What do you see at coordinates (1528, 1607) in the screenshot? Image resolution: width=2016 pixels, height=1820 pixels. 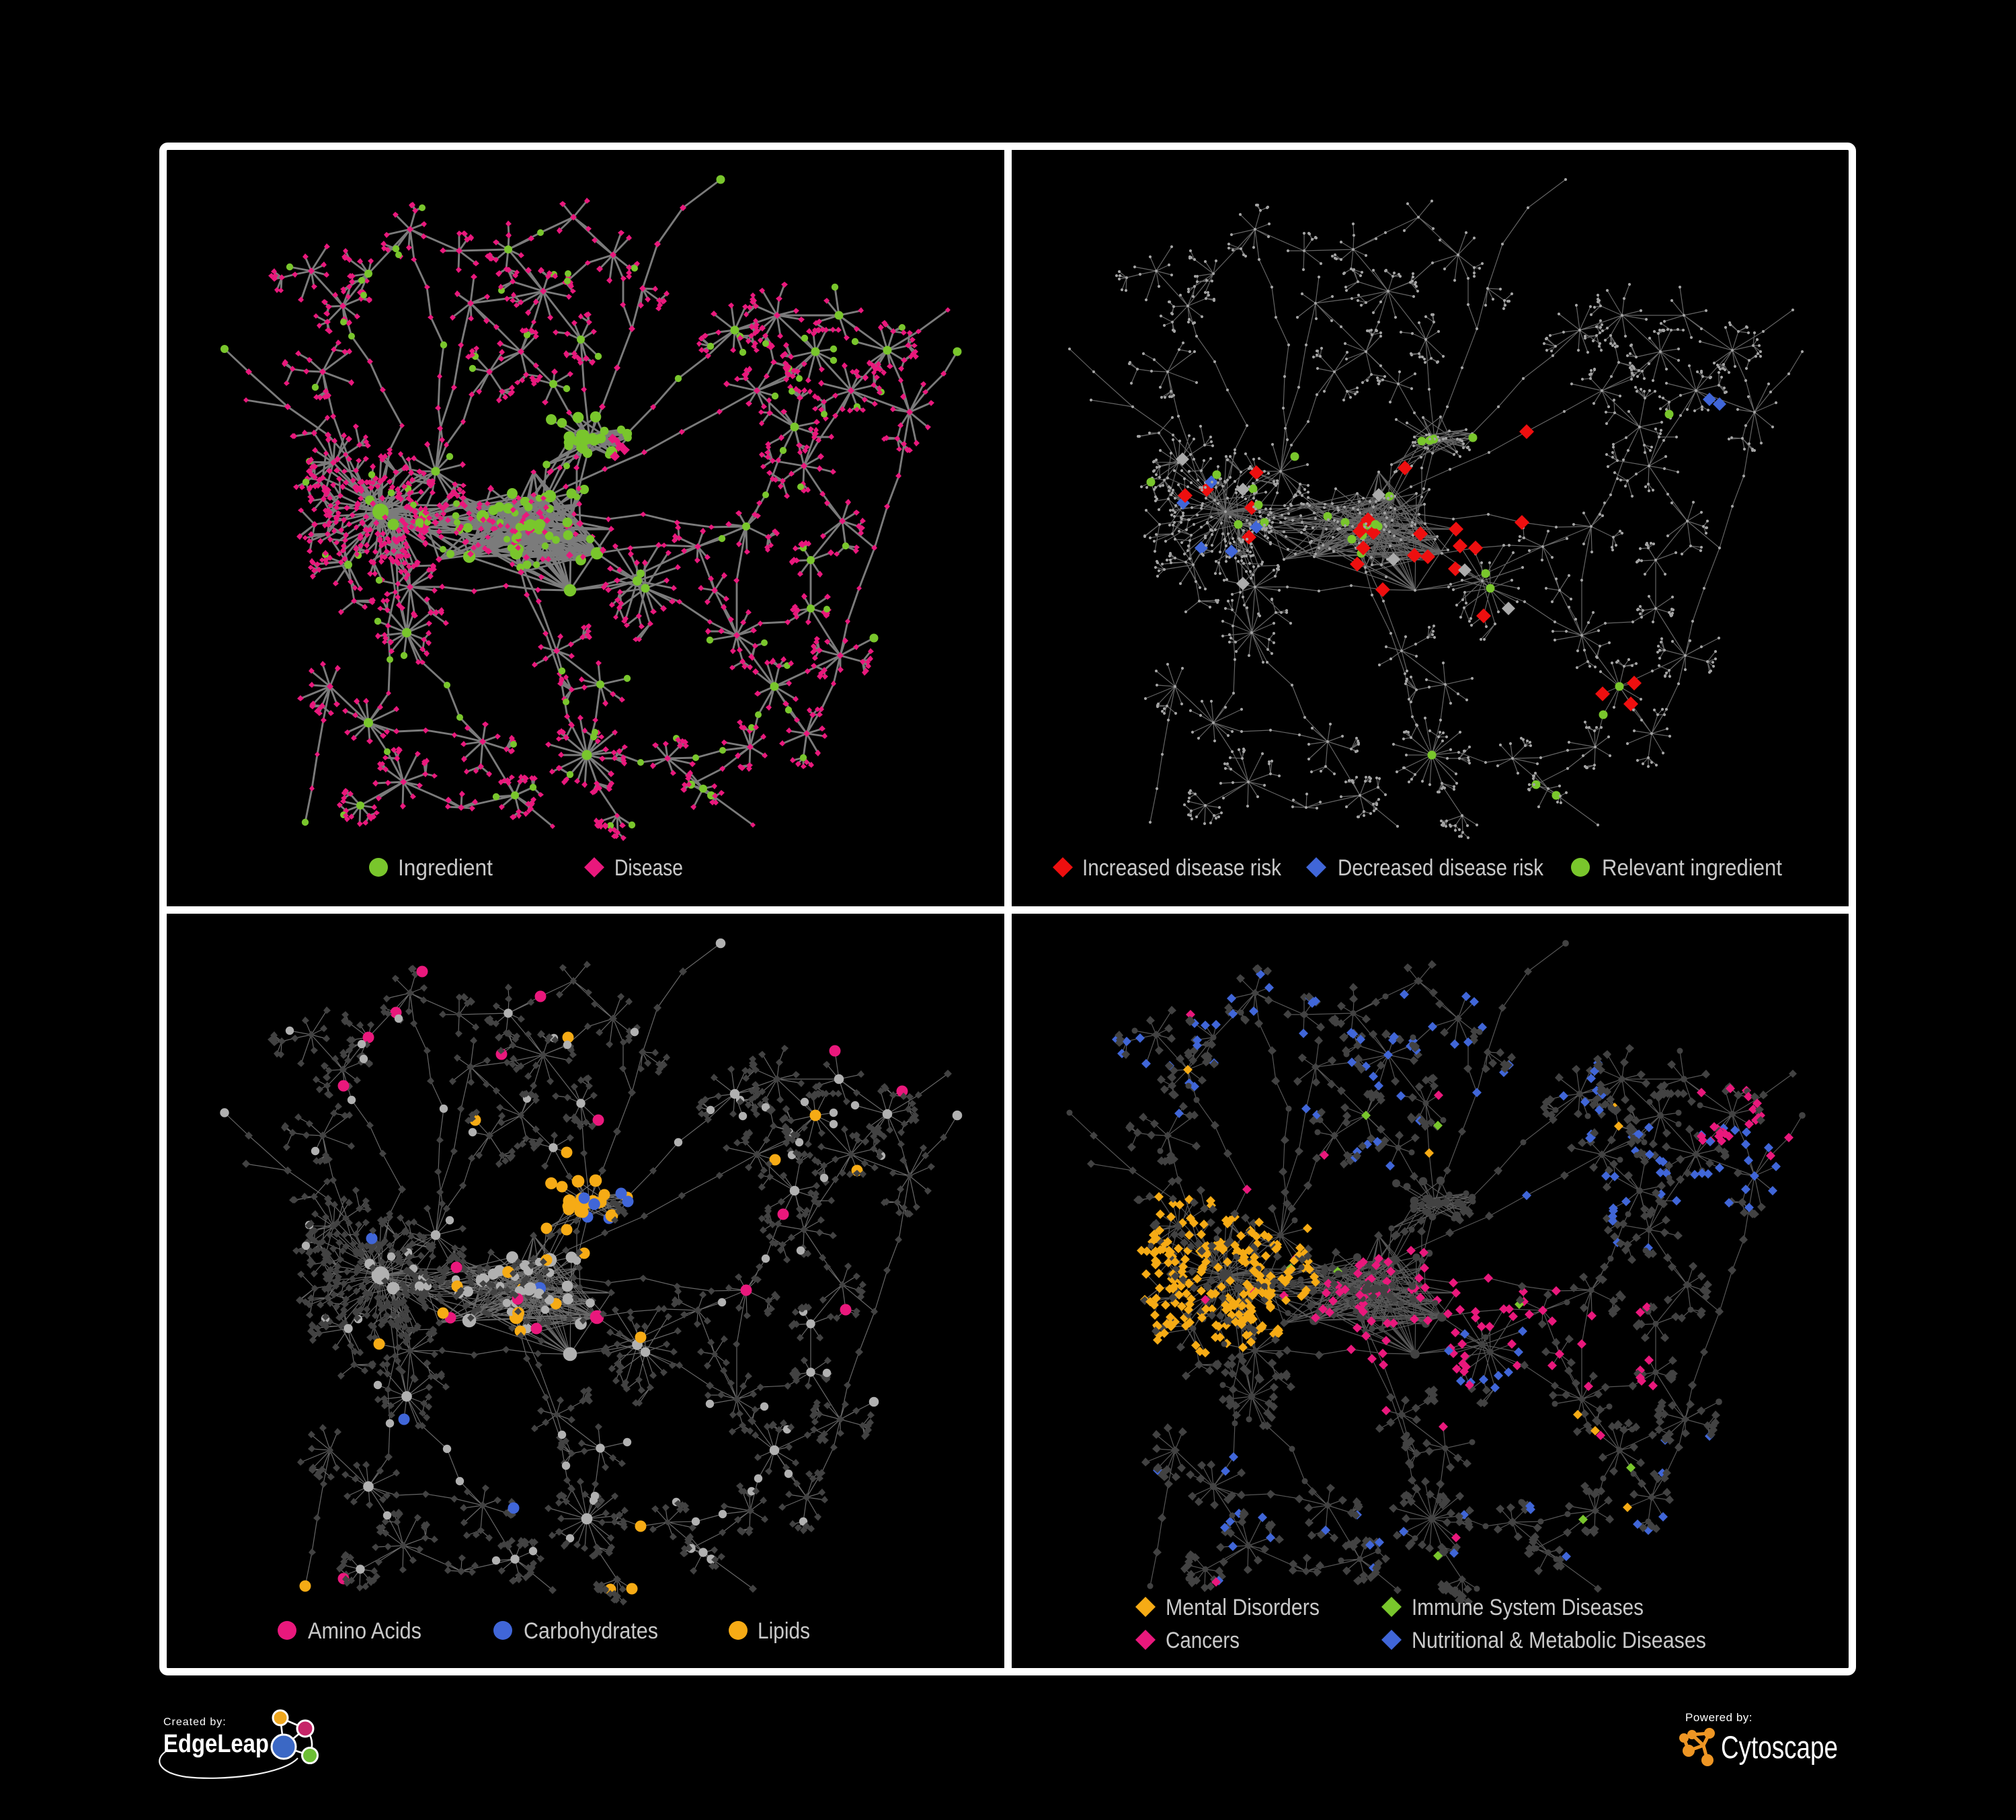 I see `svg-text: Immune System Diseases` at bounding box center [1528, 1607].